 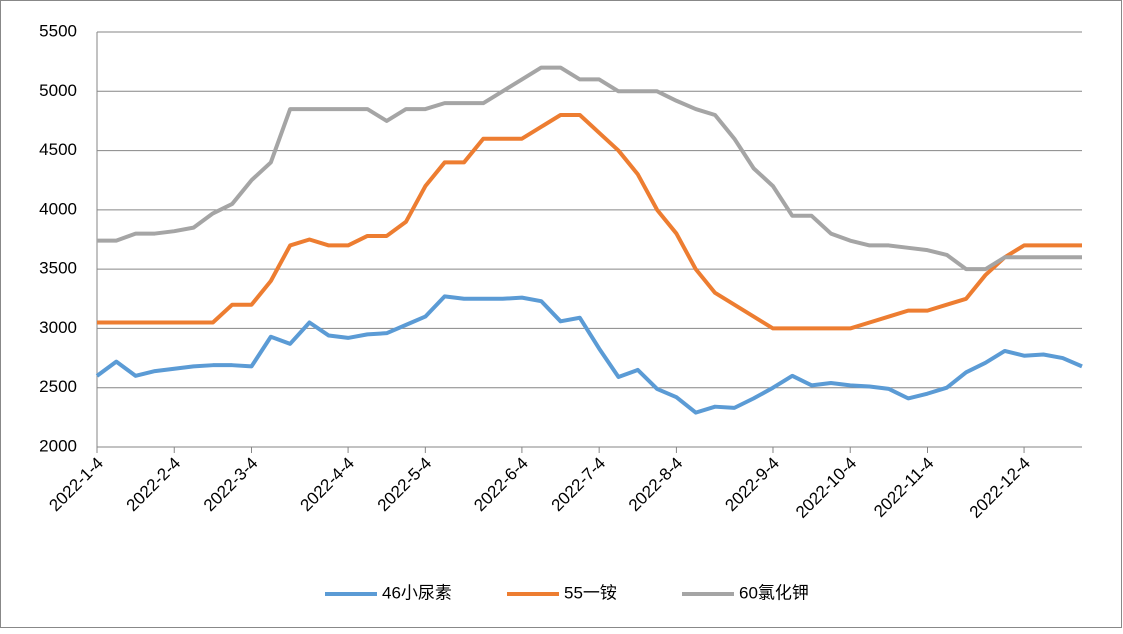 I want to click on y-tick-label: 2500, so click(x=58, y=386).